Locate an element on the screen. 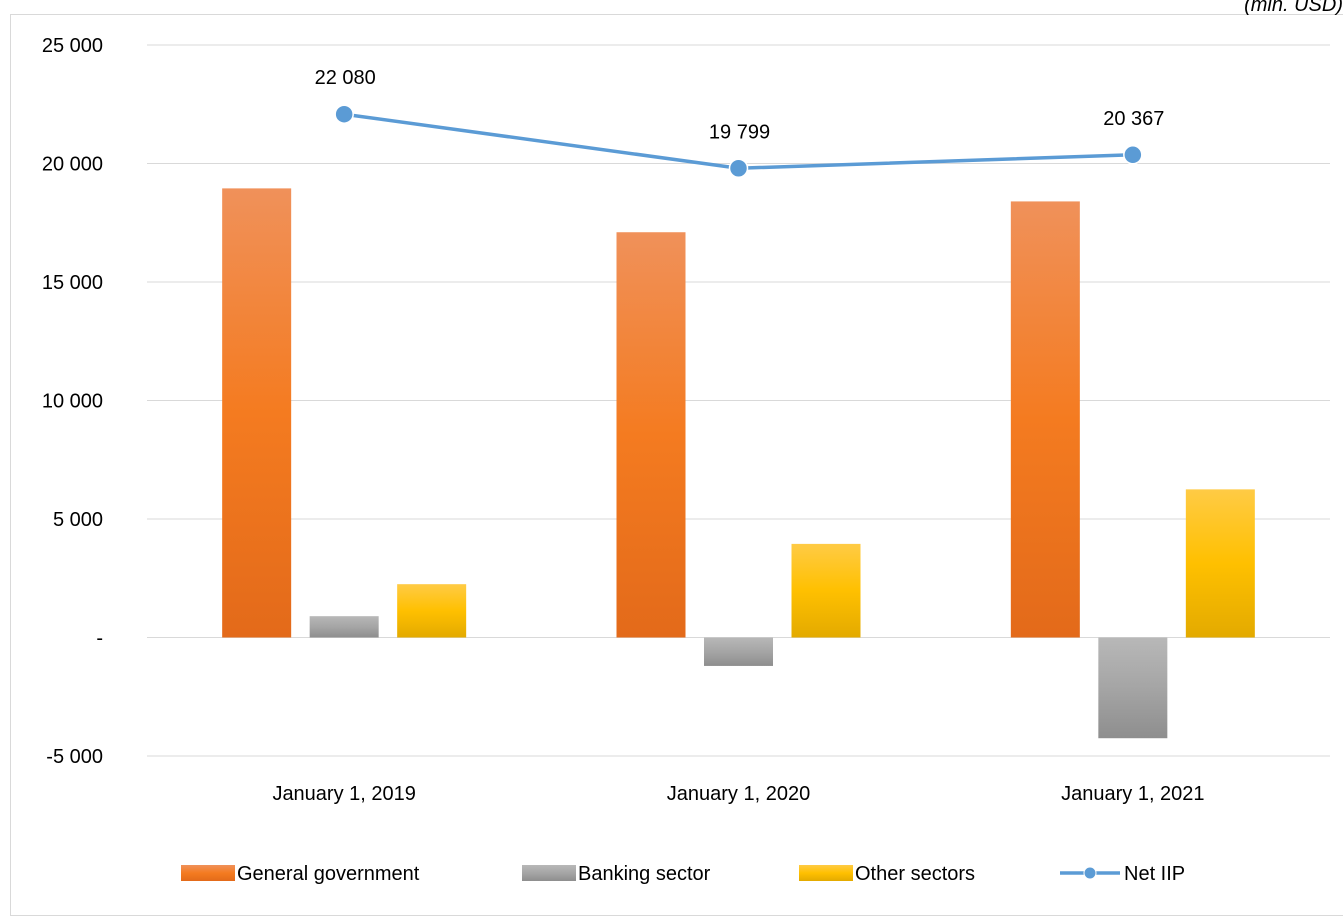  x-tick-label: January 1, 2020 is located at coordinates (738, 794).